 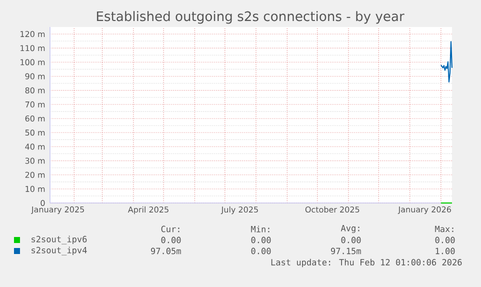 I want to click on y-tick-label: 110 m, so click(x=32, y=48).